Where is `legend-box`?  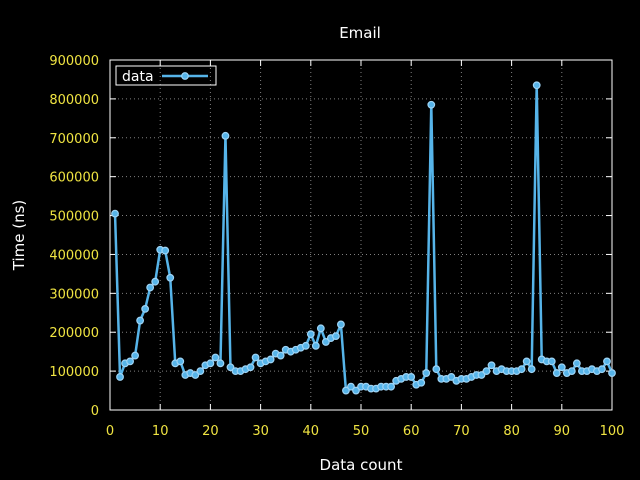
legend-box is located at coordinates (166, 75).